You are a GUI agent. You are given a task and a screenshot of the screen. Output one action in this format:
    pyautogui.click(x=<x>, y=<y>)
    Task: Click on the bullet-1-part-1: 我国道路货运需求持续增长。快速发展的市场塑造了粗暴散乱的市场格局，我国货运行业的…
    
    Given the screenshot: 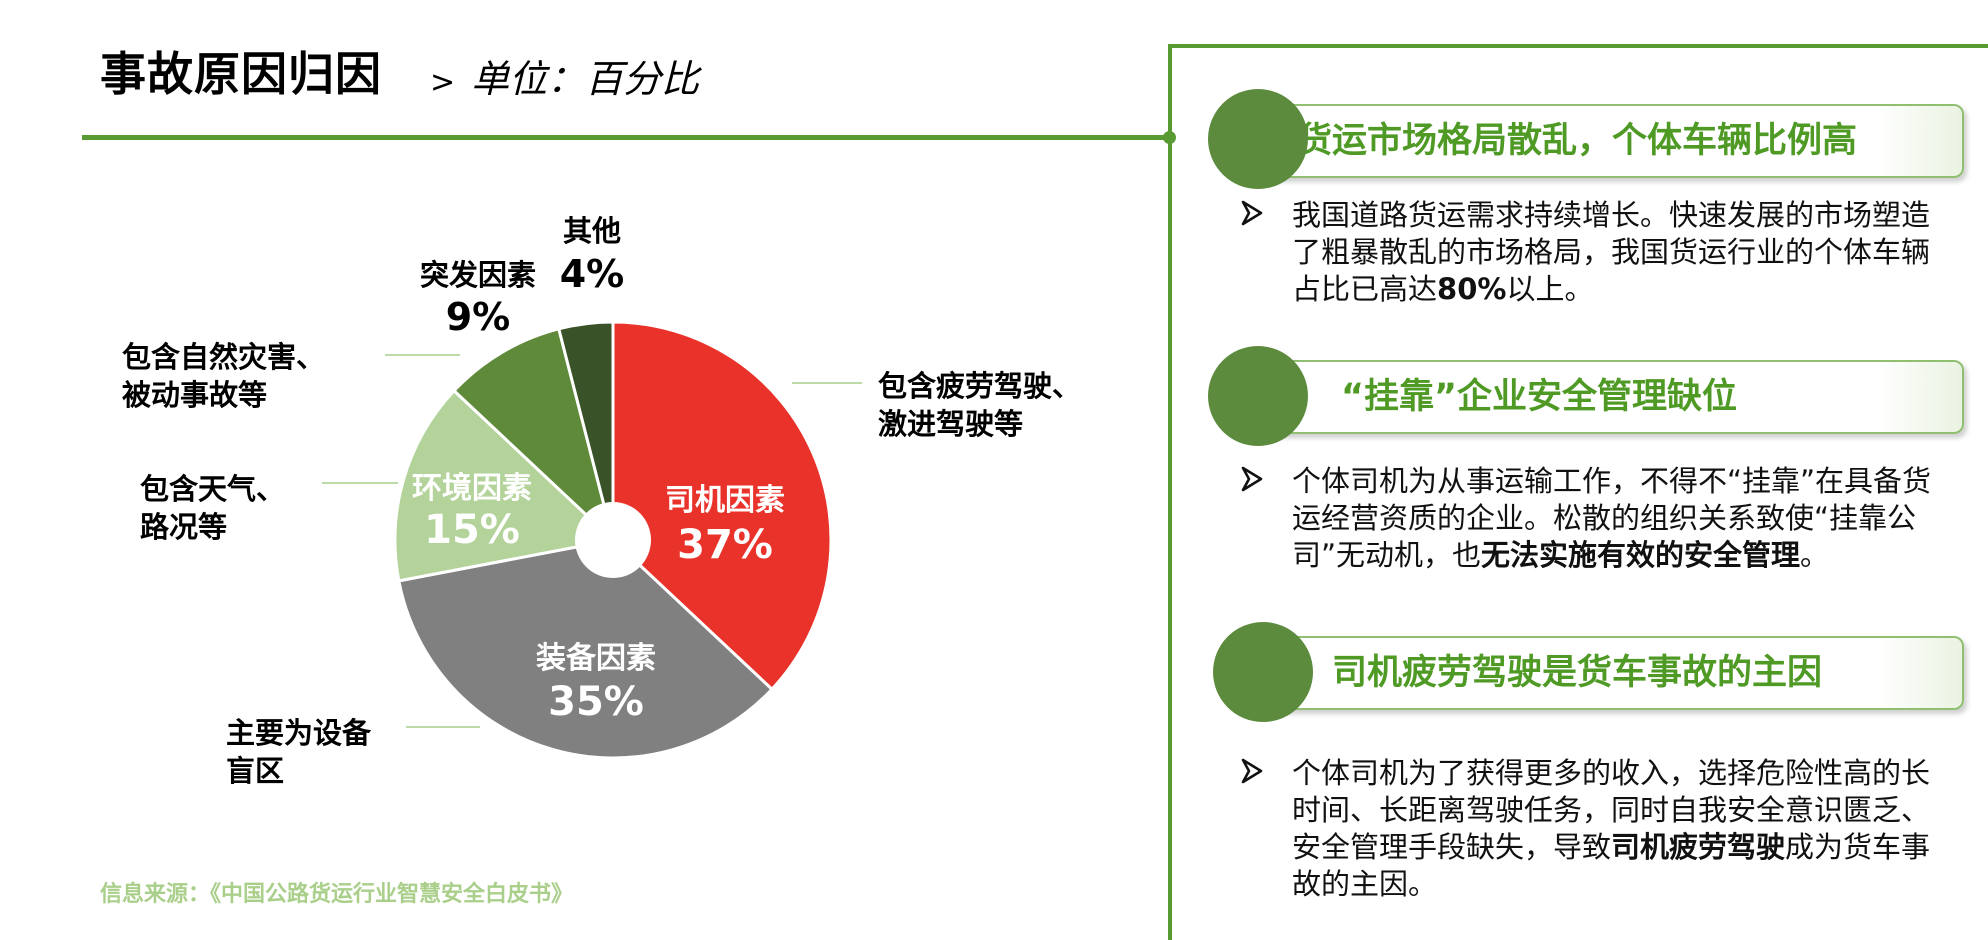 What is the action you would take?
    pyautogui.click(x=1611, y=252)
    